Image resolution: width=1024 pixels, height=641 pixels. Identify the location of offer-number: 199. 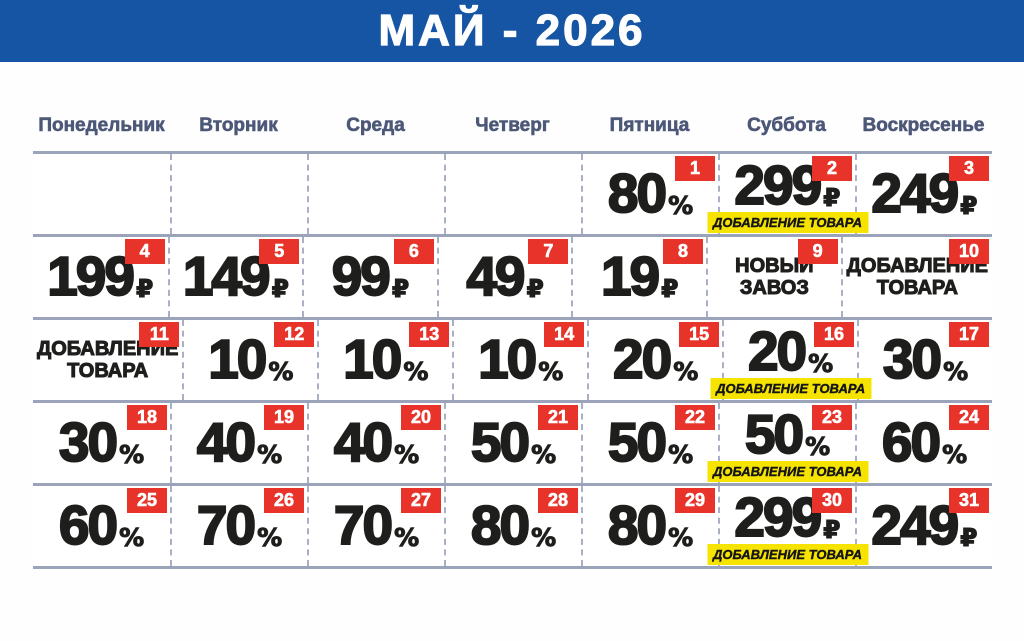
(91, 276).